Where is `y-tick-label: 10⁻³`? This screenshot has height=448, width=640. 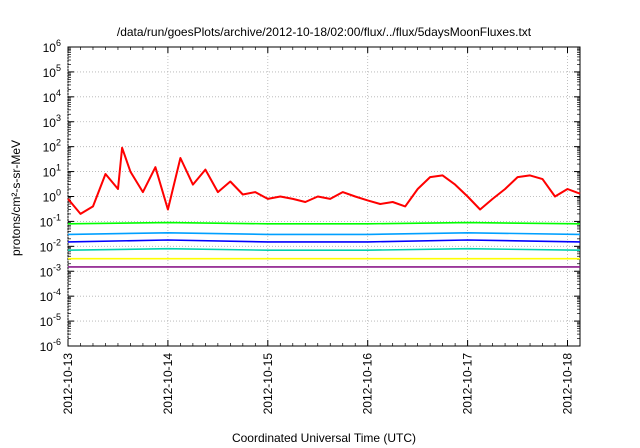 y-tick-label: 10⁻³ is located at coordinates (50, 270).